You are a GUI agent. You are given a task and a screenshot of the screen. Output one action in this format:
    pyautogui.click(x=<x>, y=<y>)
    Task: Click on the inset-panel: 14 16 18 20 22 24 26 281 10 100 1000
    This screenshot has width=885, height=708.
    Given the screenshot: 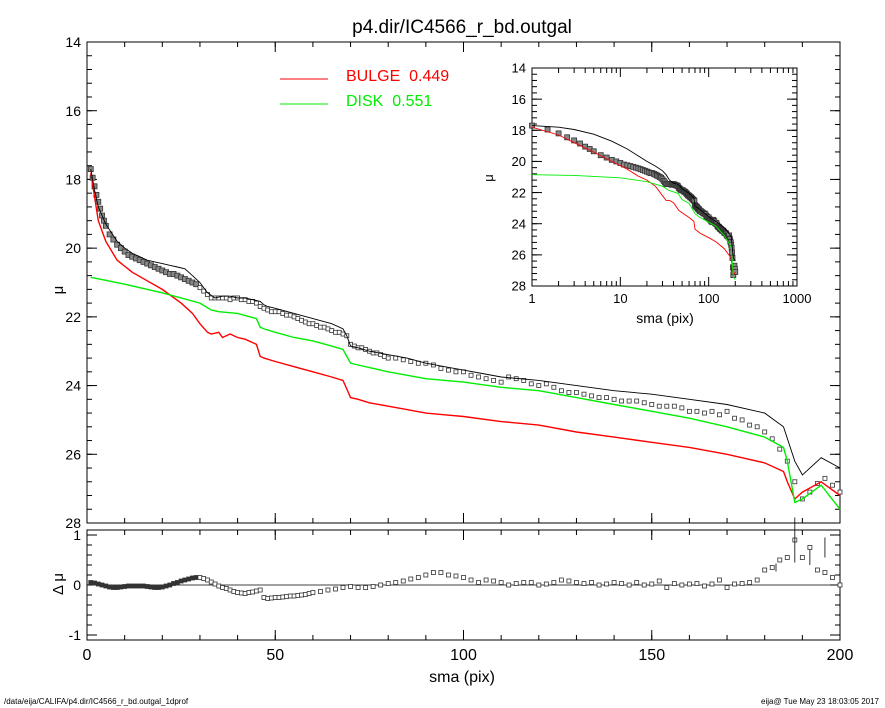 What is the action you would take?
    pyautogui.click(x=662, y=183)
    